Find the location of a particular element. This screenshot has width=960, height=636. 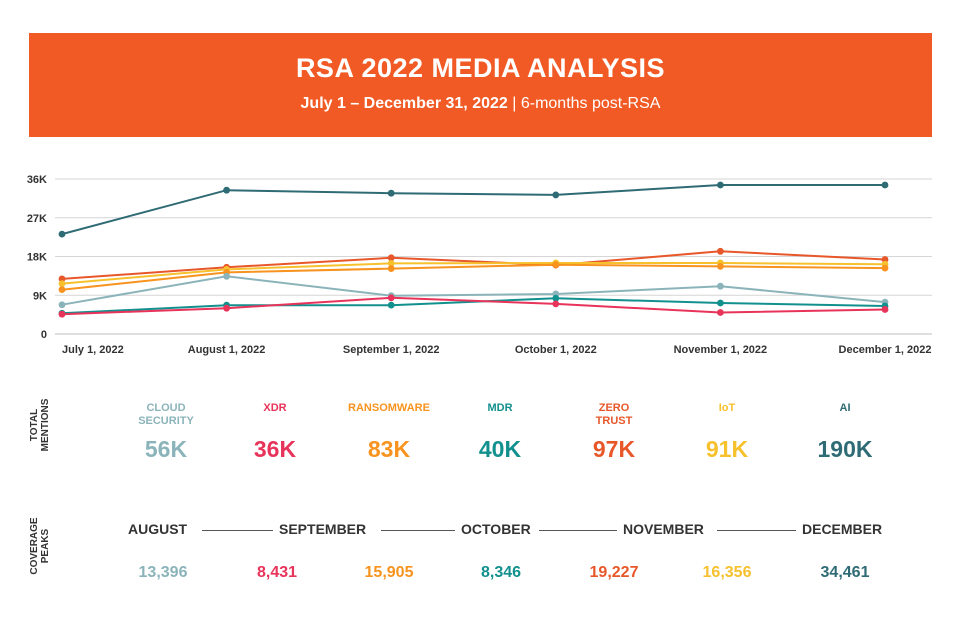

total-mentions-value: 97K is located at coordinates (614, 449).